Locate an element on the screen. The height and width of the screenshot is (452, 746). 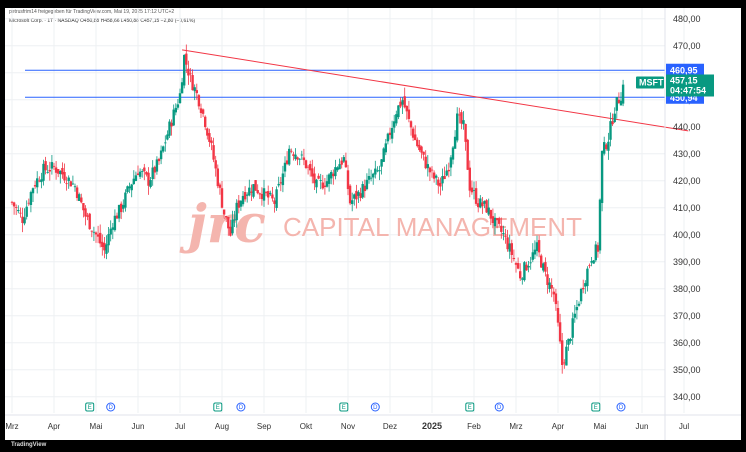
time-tick-label: Mrz is located at coordinates (515, 426).